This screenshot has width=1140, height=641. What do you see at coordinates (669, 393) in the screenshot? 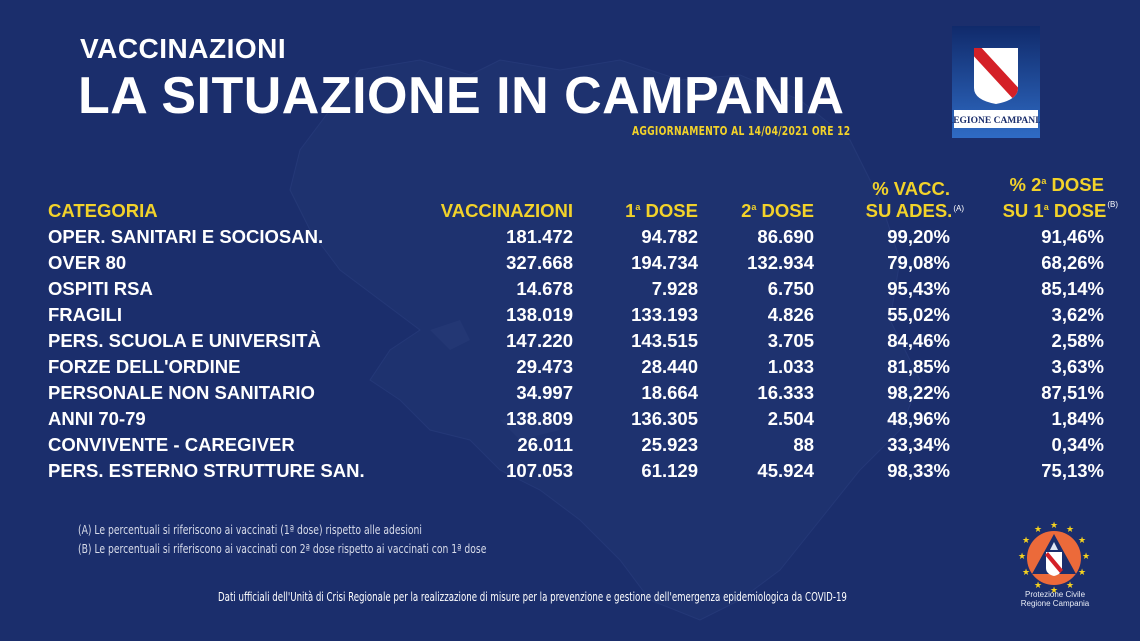
I see `cell-dose1: 18.664` at bounding box center [669, 393].